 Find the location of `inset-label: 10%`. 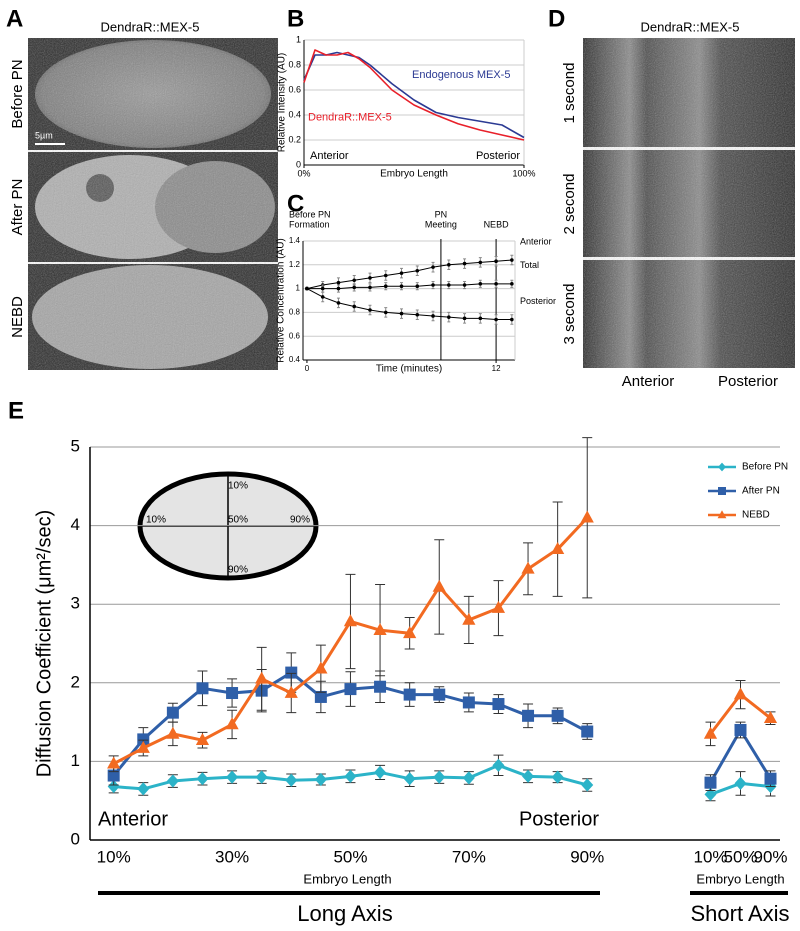

inset-label: 10% is located at coordinates (238, 486).